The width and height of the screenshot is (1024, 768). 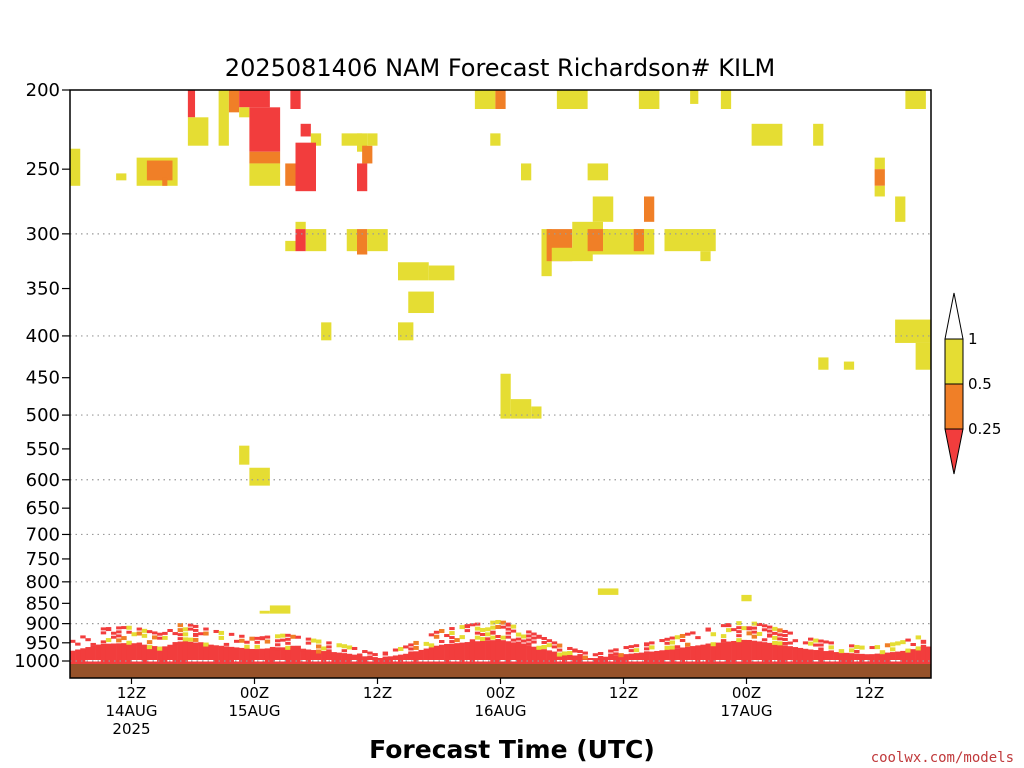 What do you see at coordinates (37, 661) in the screenshot?
I see `y-tick-label: 1000` at bounding box center [37, 661].